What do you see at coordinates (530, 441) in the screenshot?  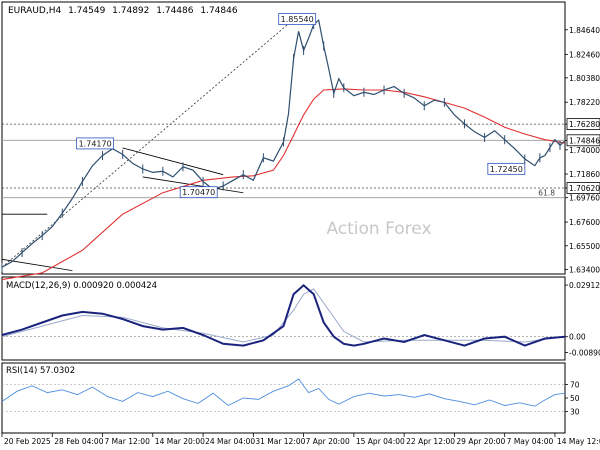 I see `x-tick-label: 7 May 04:00` at bounding box center [530, 441].